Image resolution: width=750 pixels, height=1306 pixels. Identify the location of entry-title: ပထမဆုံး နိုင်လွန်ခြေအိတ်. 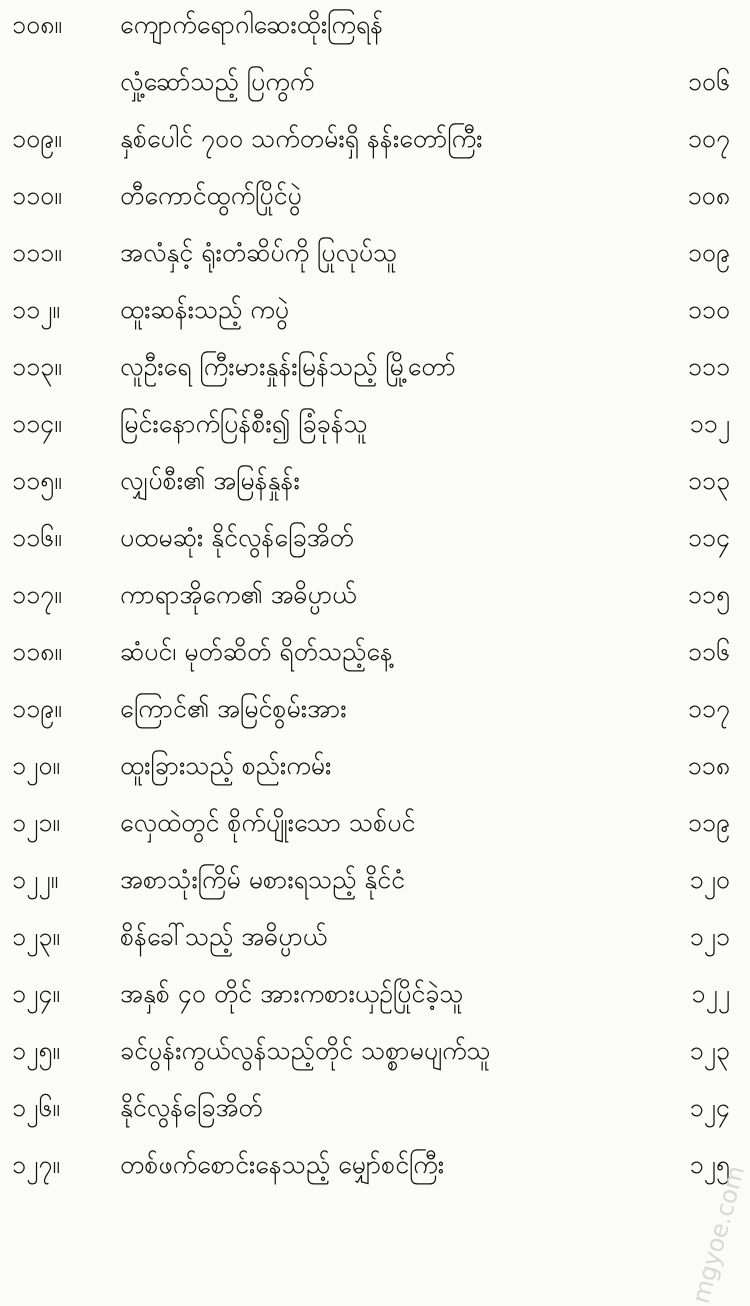
(237, 537).